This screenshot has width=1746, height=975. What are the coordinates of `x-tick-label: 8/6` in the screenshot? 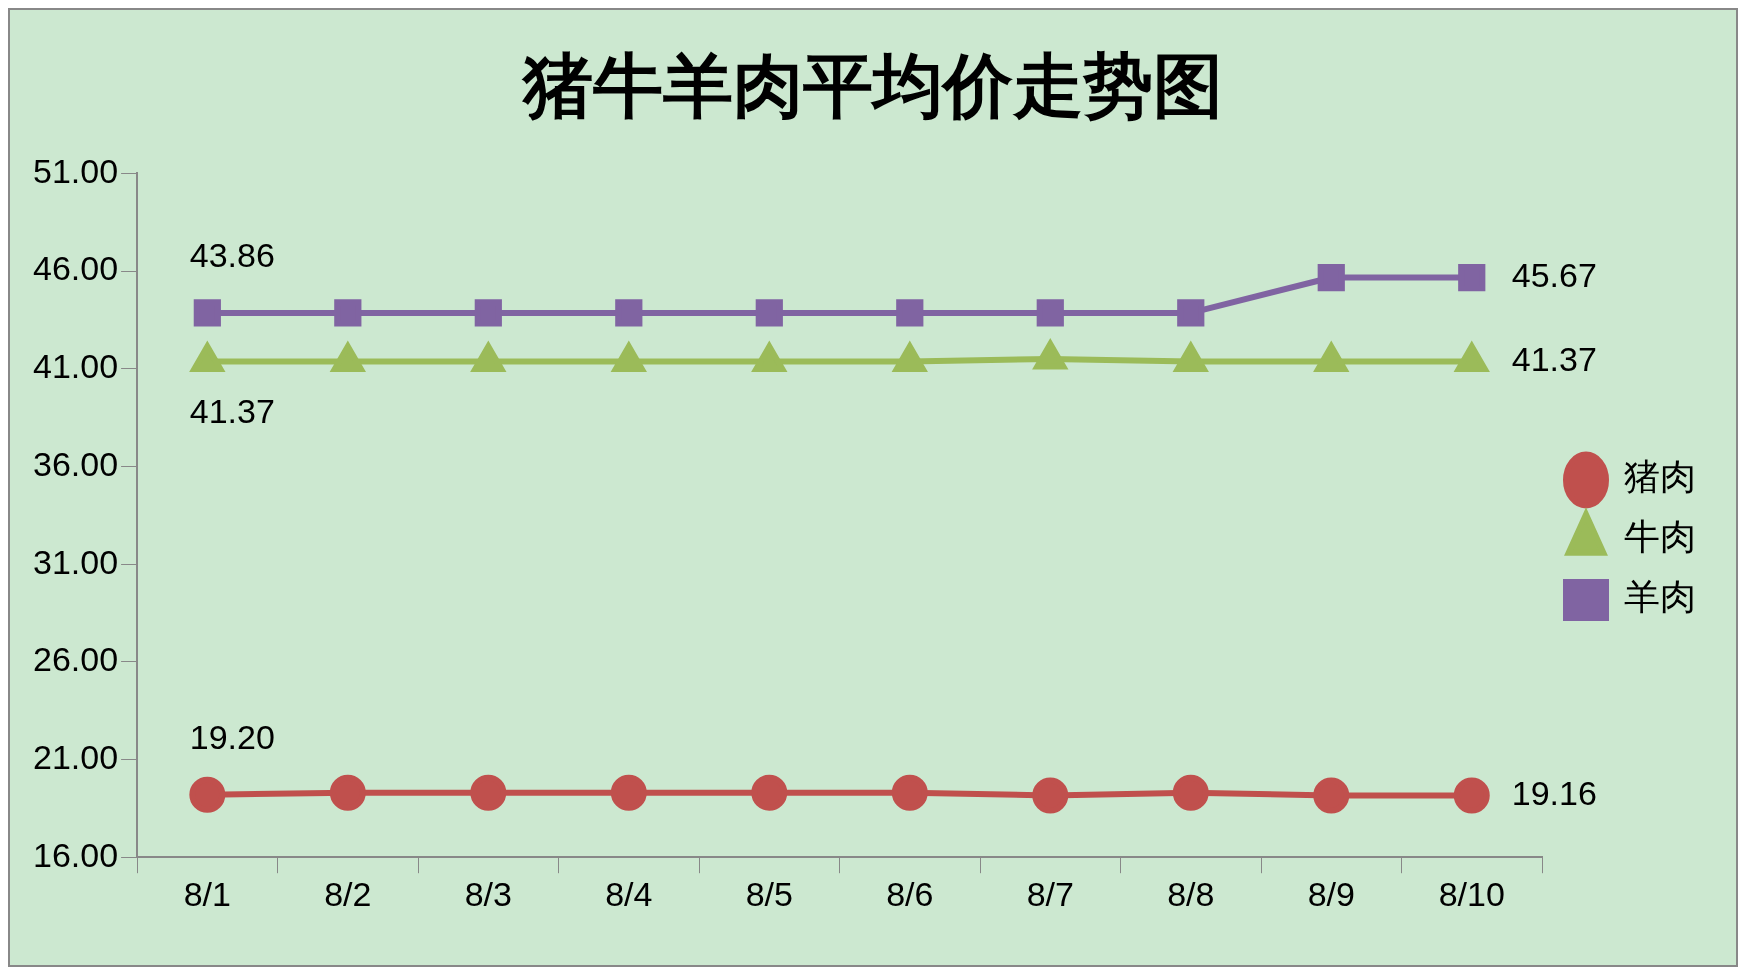 It's located at (910, 893).